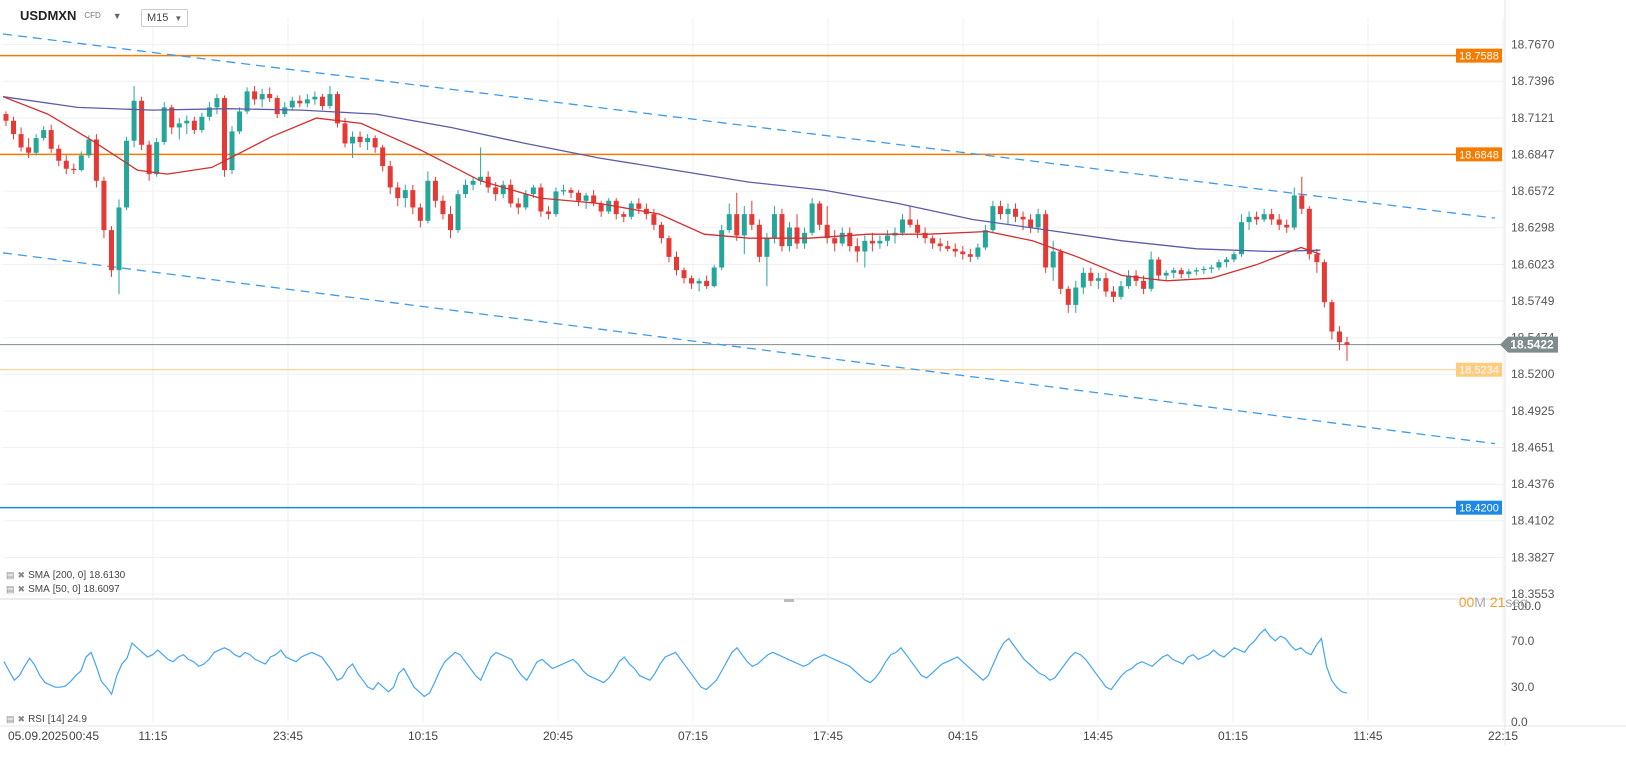  I want to click on price-tick-label: 18.6572, so click(1533, 191).